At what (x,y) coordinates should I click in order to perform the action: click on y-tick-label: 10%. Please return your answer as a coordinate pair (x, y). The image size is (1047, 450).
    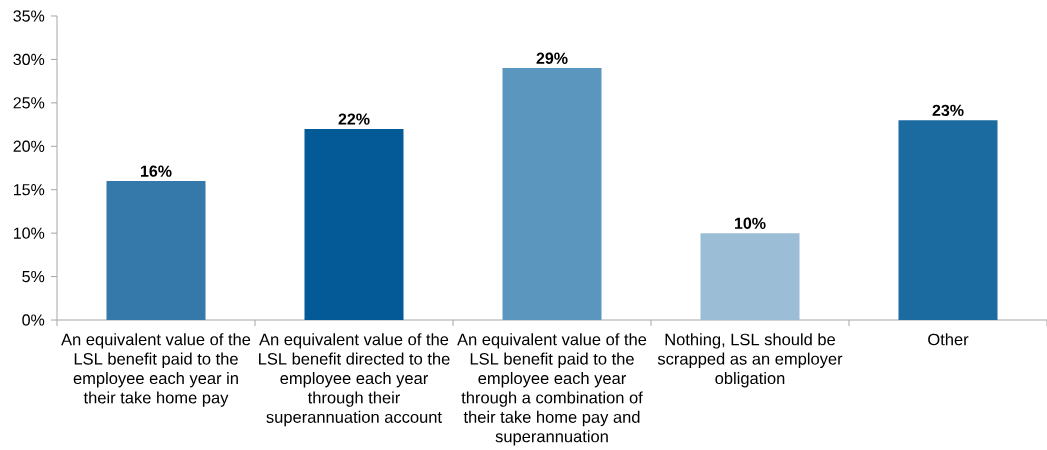
    Looking at the image, I should click on (29, 233).